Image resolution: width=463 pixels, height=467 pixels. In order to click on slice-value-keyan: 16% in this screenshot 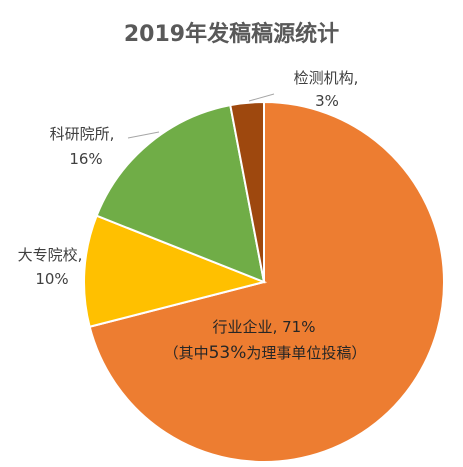, I will do `click(85, 159)`.